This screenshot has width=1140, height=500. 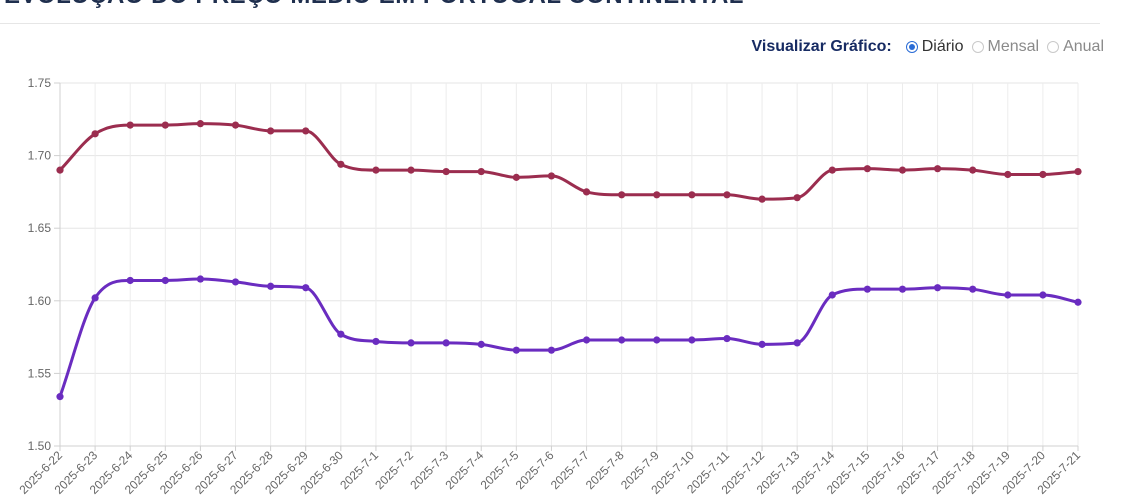 I want to click on title-divider, so click(x=550, y=23).